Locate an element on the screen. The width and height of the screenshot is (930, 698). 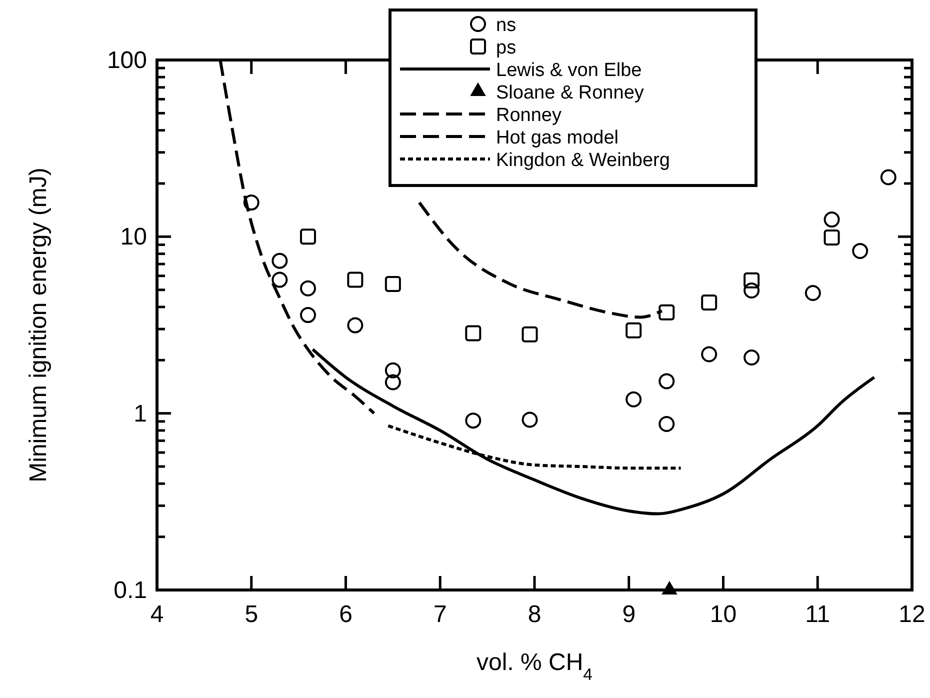
x-tick-label: 8 is located at coordinates (535, 614).